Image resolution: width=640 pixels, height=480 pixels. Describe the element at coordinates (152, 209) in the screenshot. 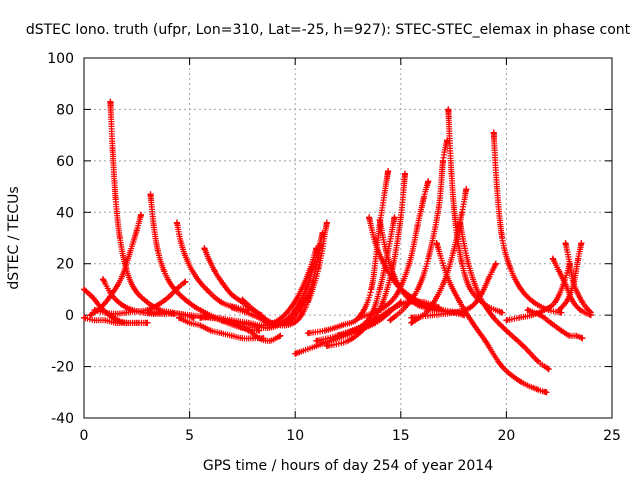

I see `series-arc-c` at that location.